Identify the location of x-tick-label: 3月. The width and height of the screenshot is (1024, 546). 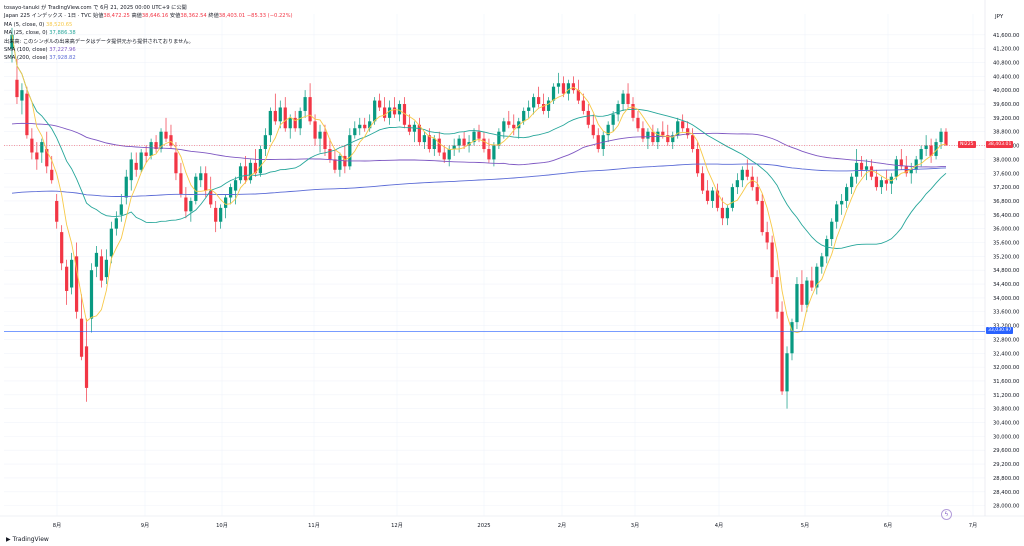
(635, 525).